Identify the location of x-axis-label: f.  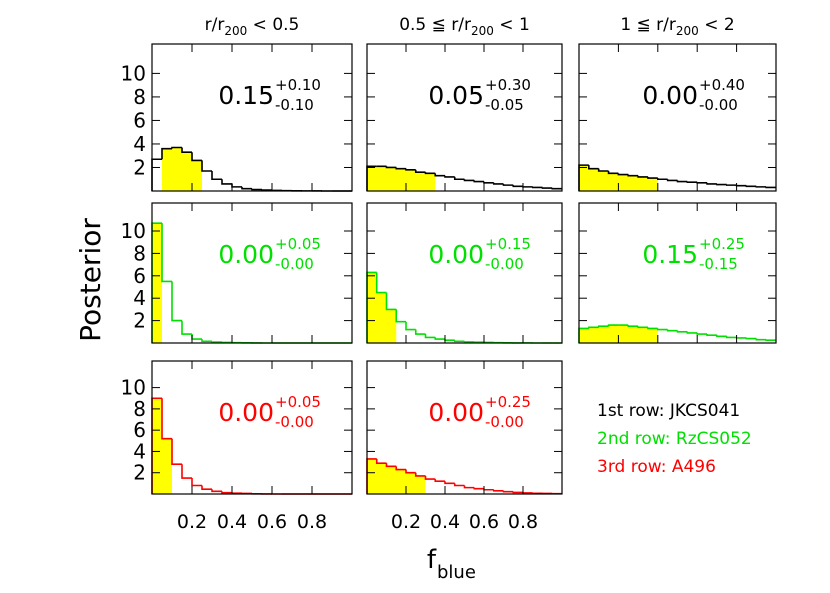
(432, 560).